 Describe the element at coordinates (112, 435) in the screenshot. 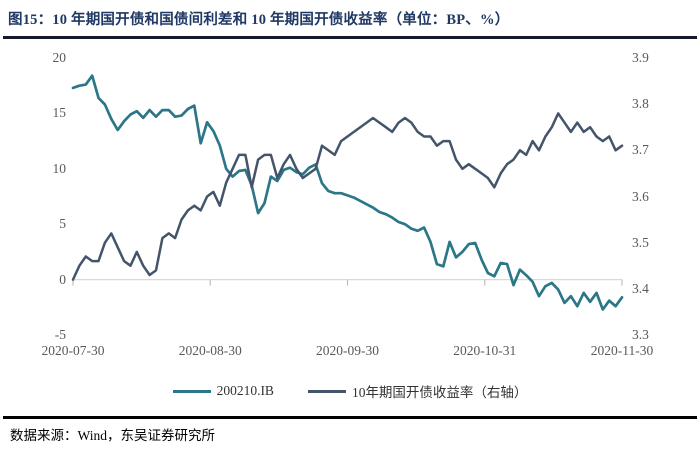

I see `source-note: 数据来源：Wind，东吴证券研究所` at that location.